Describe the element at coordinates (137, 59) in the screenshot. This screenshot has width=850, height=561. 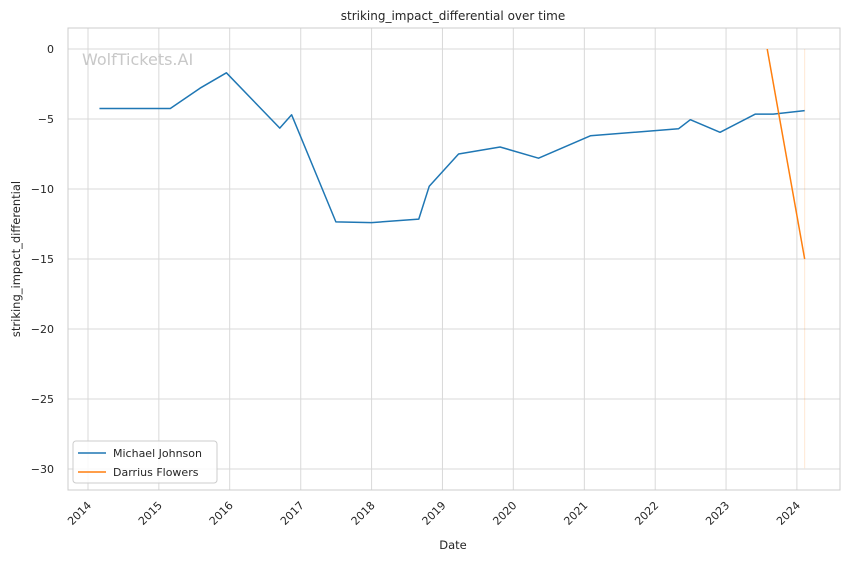
I see `watermark-text: WolfTickets.AI` at that location.